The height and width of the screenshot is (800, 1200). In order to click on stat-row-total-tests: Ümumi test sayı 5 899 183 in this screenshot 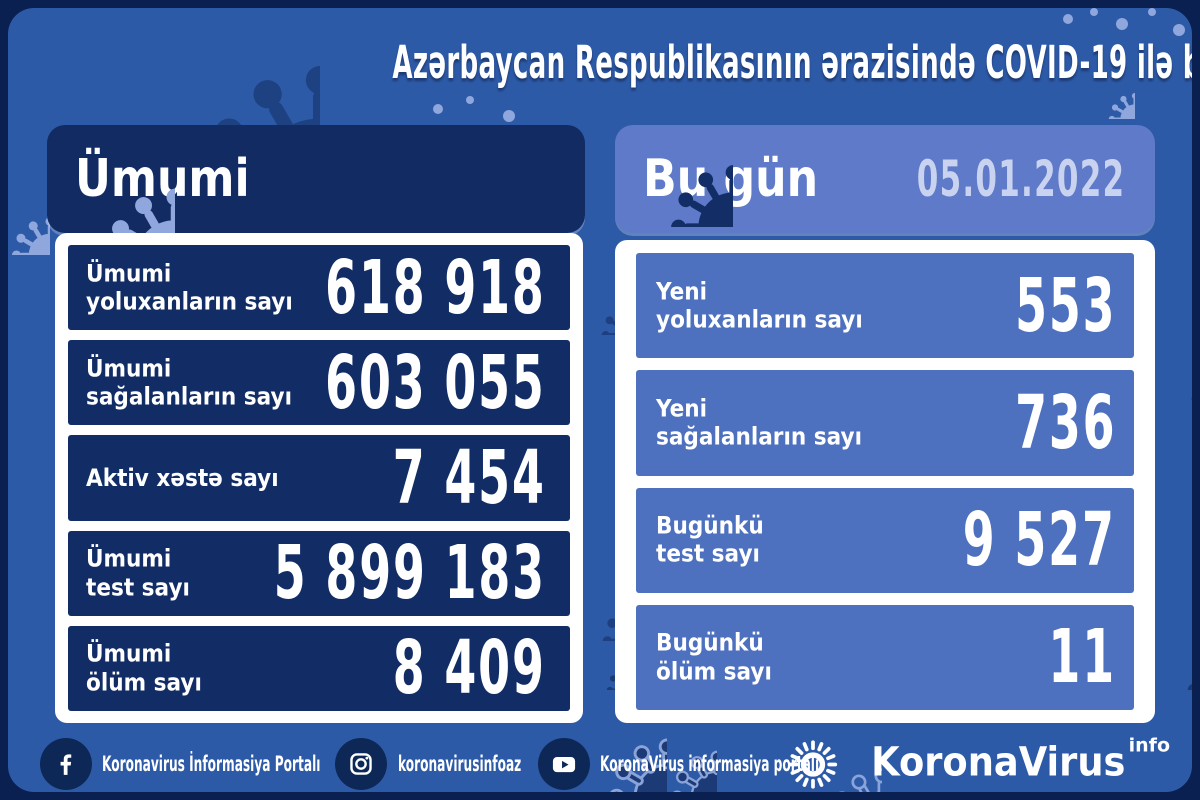, I will do `click(319, 573)`.